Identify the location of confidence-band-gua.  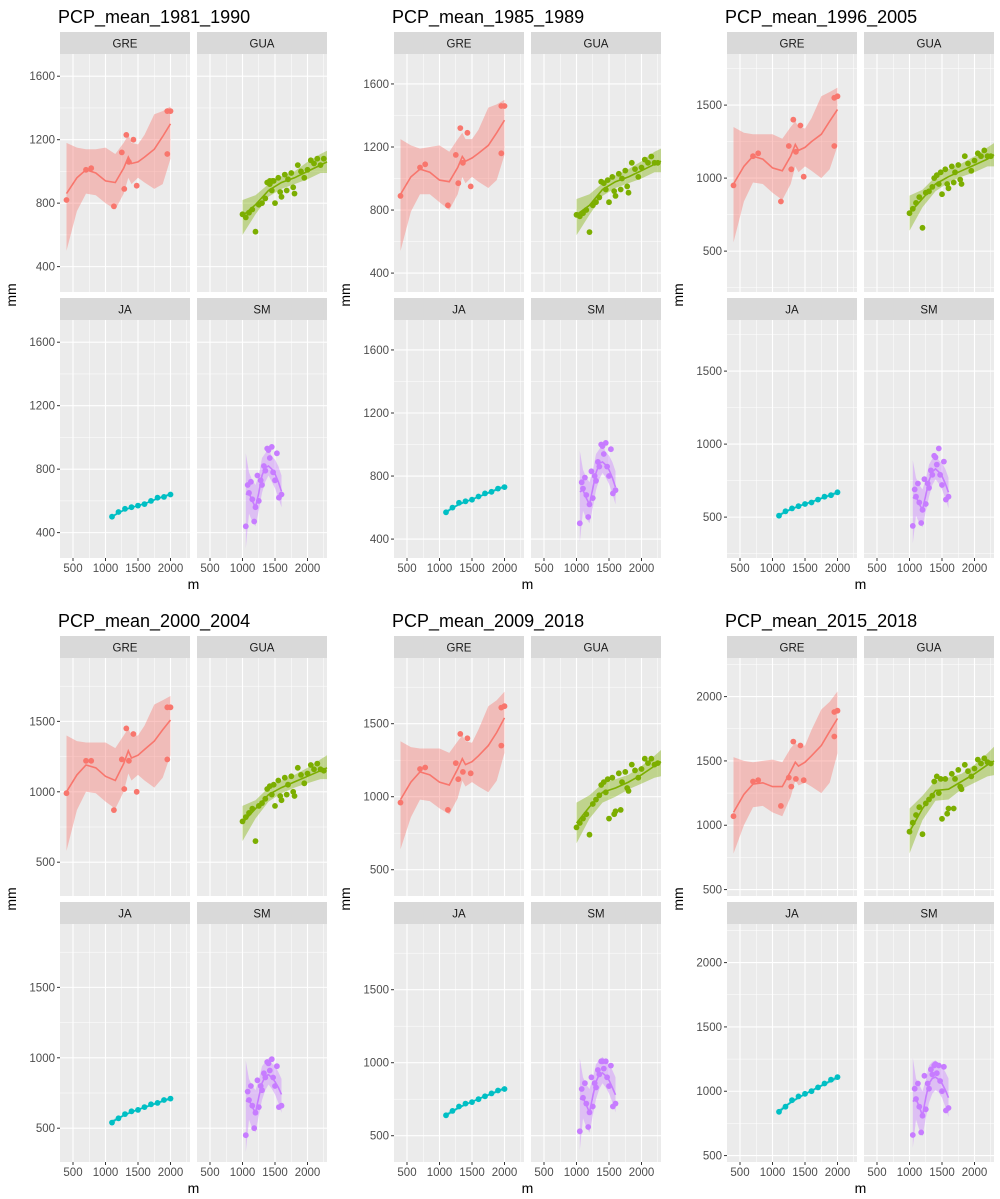
(618, 192).